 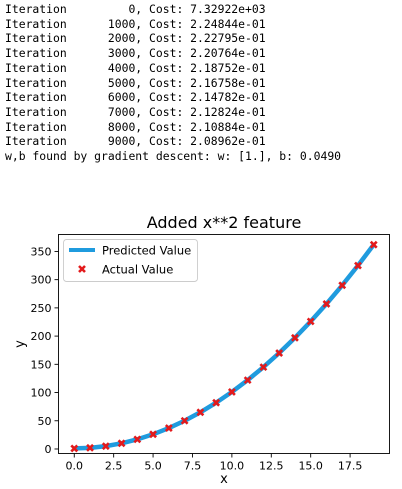 What do you see at coordinates (135, 23) in the screenshot?
I see `log-line: Iteration 1000, Cost: 2.24844e-01` at bounding box center [135, 23].